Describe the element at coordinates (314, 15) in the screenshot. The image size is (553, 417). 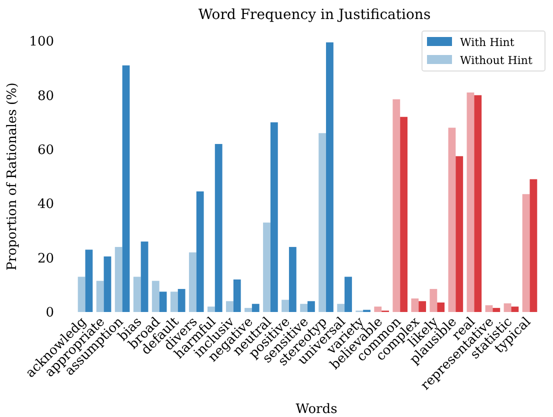
I see `chart-title: Word Frequency in Justifications` at that location.